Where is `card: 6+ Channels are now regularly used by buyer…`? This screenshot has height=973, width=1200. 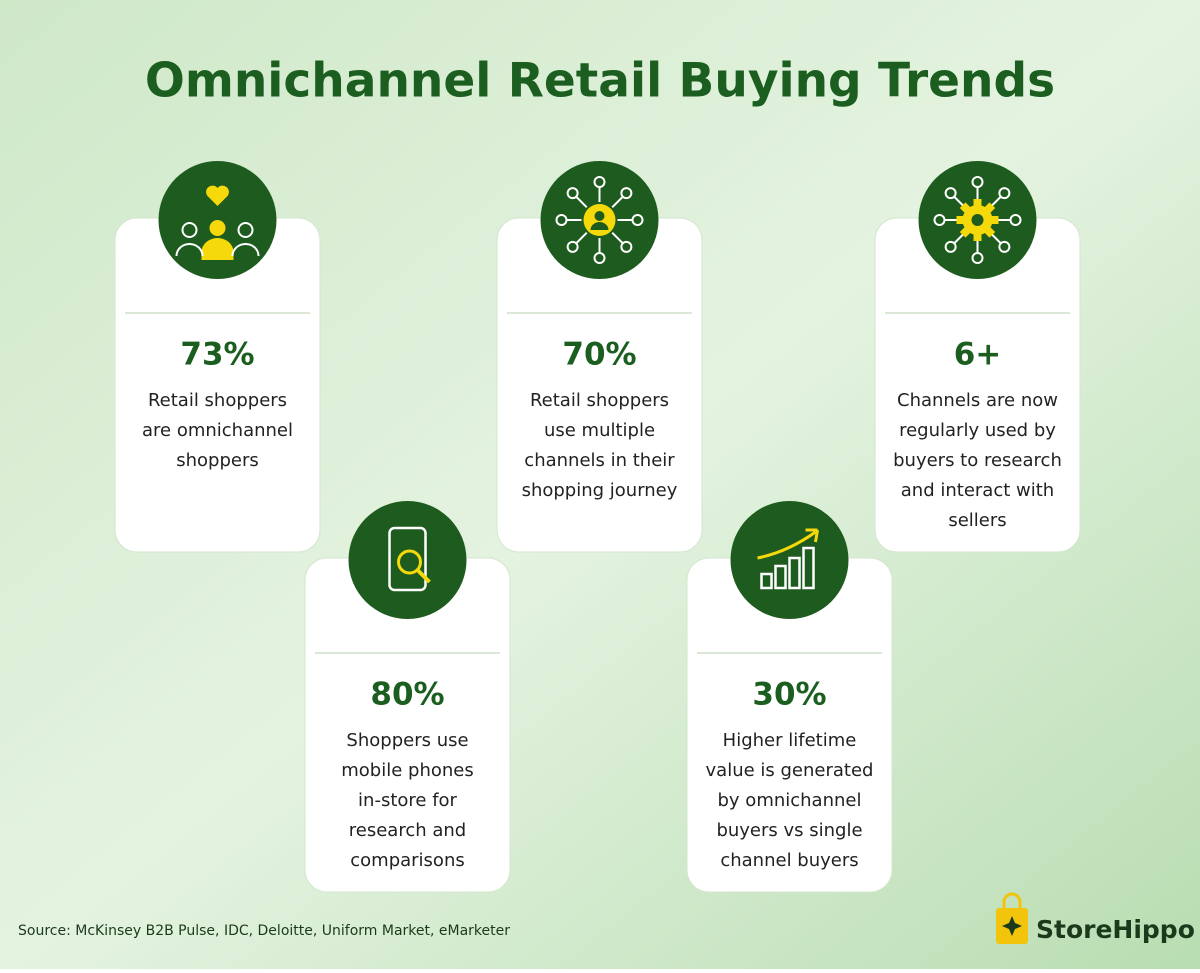
card: 6+ Channels are now regularly used by buyer… is located at coordinates (977, 357).